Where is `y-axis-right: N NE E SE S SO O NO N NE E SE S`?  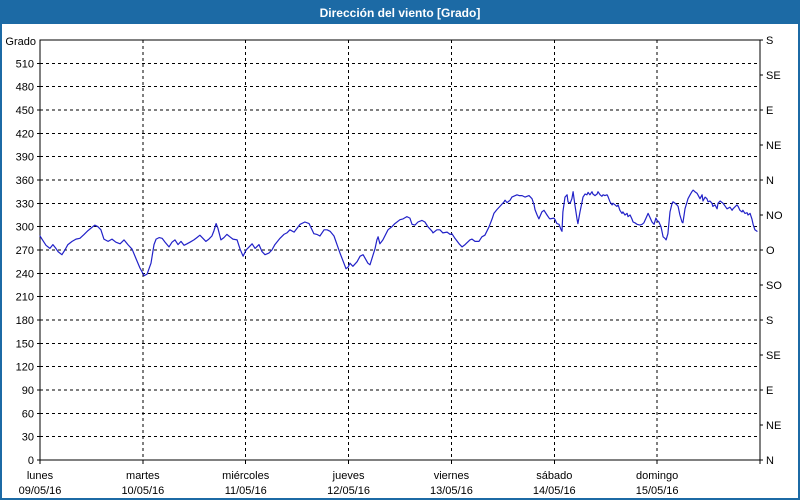
y-axis-right: N NE E SE S SO O NO N NE E SE S is located at coordinates (774, 251).